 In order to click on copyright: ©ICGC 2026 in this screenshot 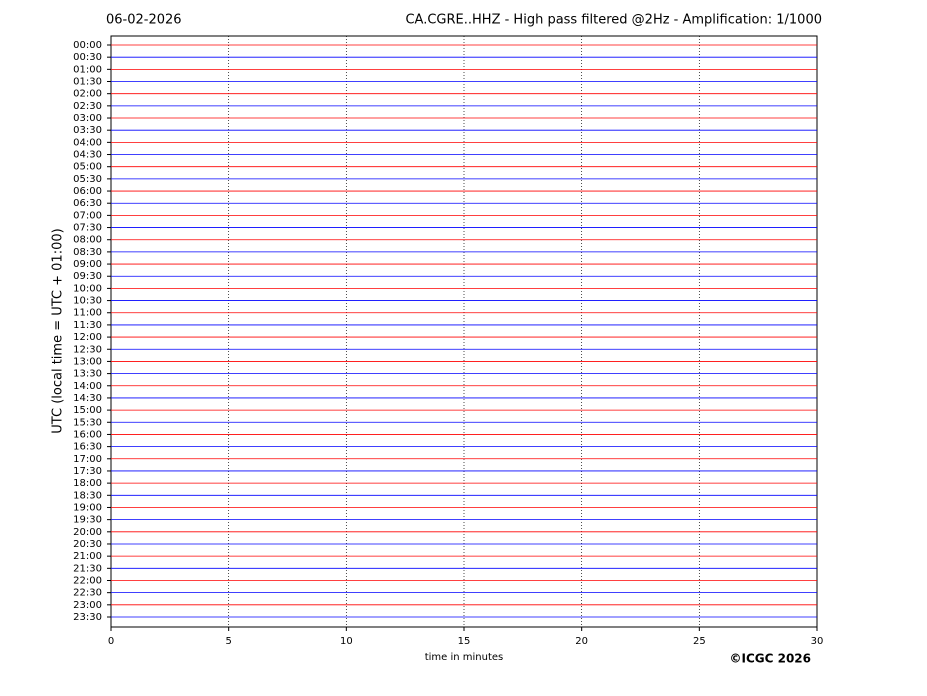, I will do `click(770, 659)`.